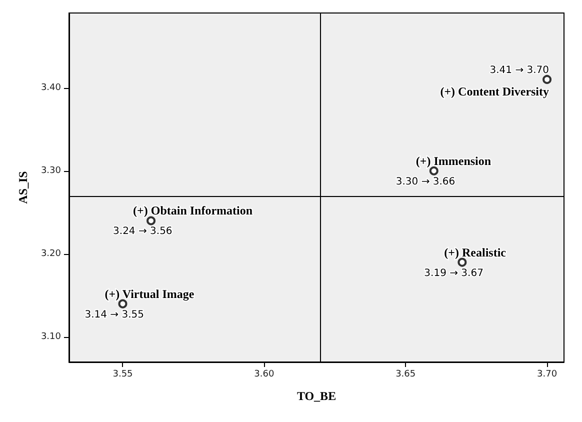 The image size is (582, 422). What do you see at coordinates (264, 375) in the screenshot?
I see `x-tick-label: 3.60` at bounding box center [264, 375].